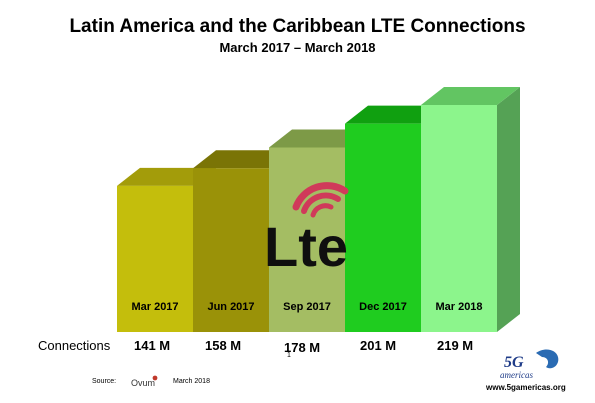 The image size is (595, 403). Describe the element at coordinates (455, 345) in the screenshot. I see `value-label-5: 219 M` at that location.